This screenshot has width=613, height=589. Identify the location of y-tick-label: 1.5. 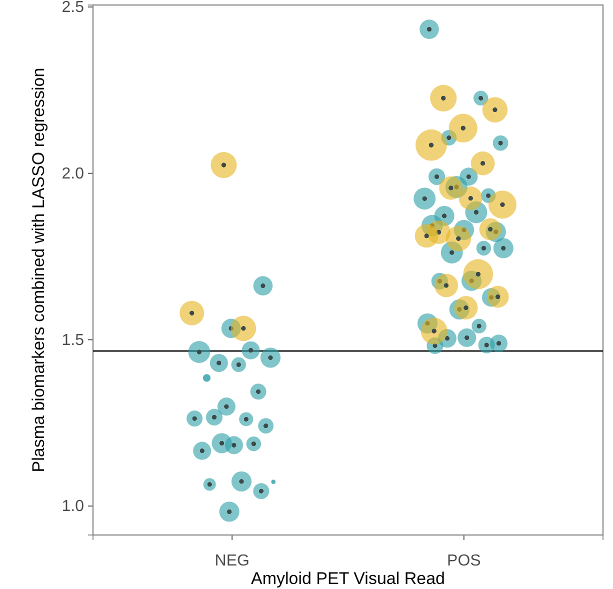
(73, 340).